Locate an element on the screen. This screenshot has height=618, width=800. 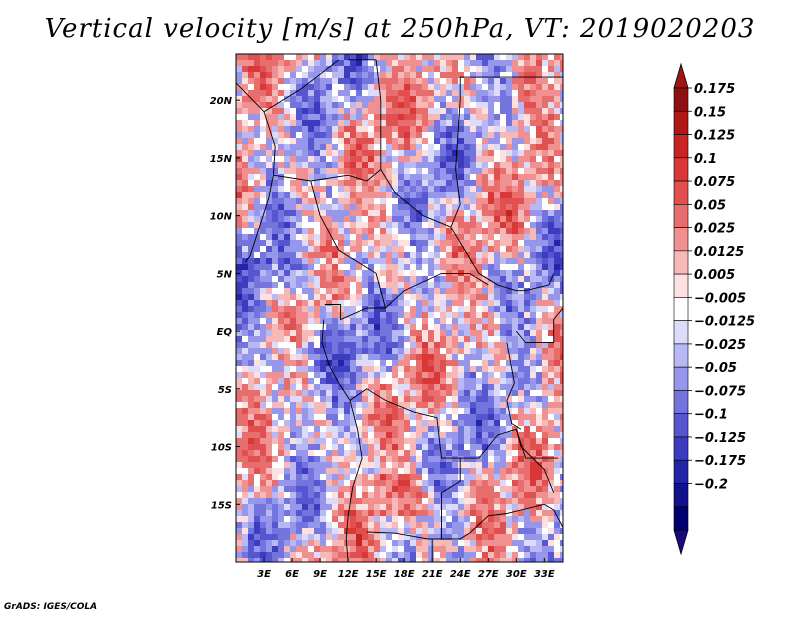
y-tick-label: EQ is located at coordinates (225, 332).